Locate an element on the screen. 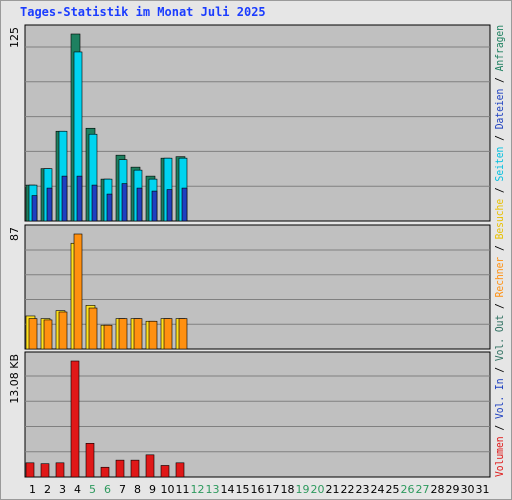 This screenshot has height=500, width=512. legend-entry: Anfragen is located at coordinates (499, 48).